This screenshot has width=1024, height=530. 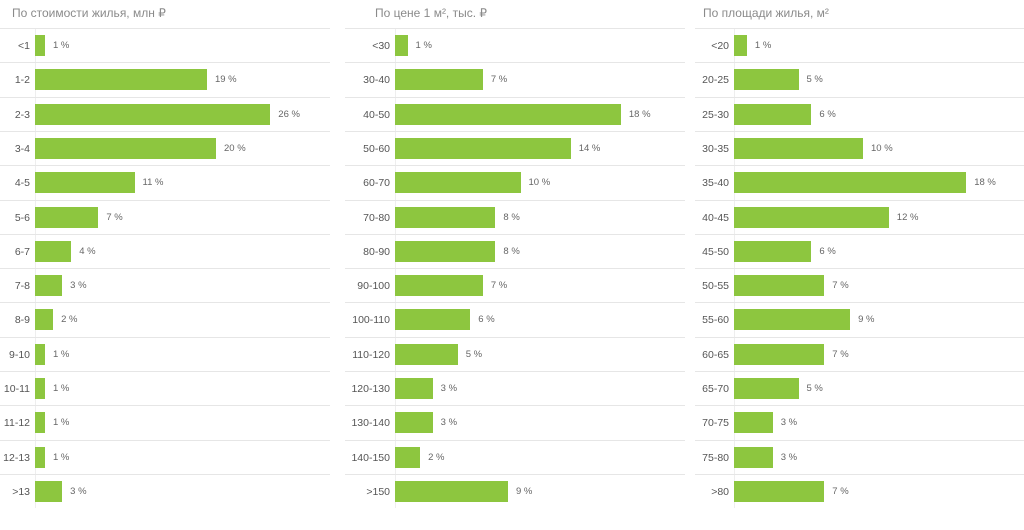 What do you see at coordinates (370, 457) in the screenshot?
I see `category-label: 140-150` at bounding box center [370, 457].